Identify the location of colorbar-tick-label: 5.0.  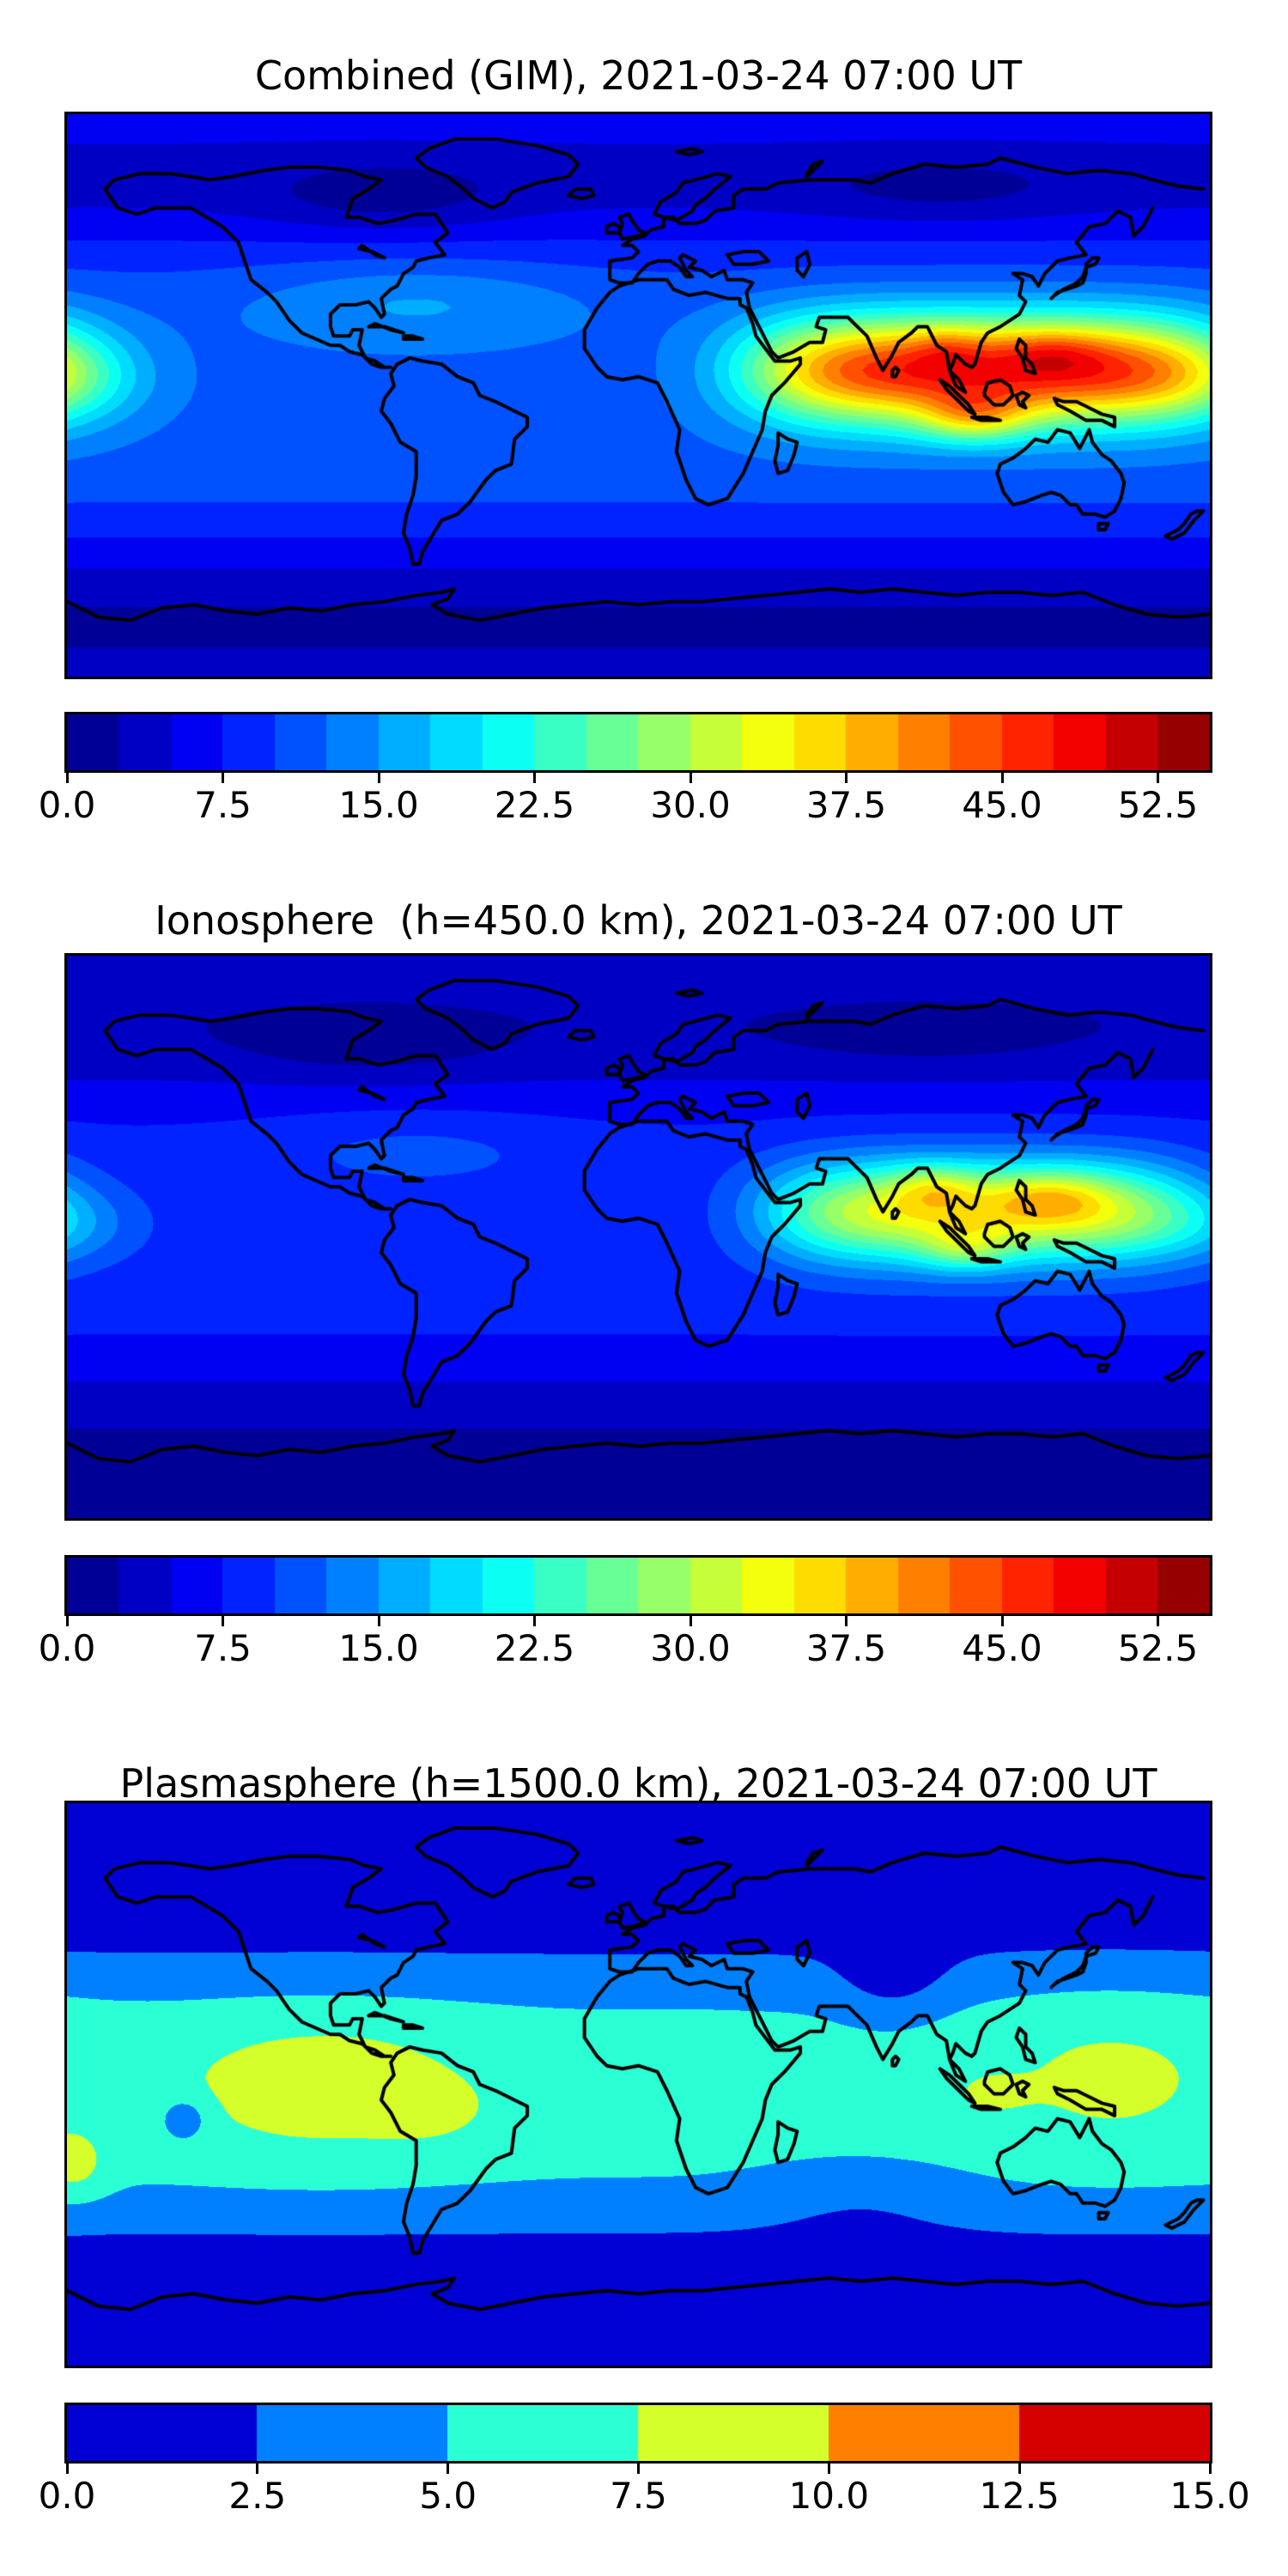
(448, 2496).